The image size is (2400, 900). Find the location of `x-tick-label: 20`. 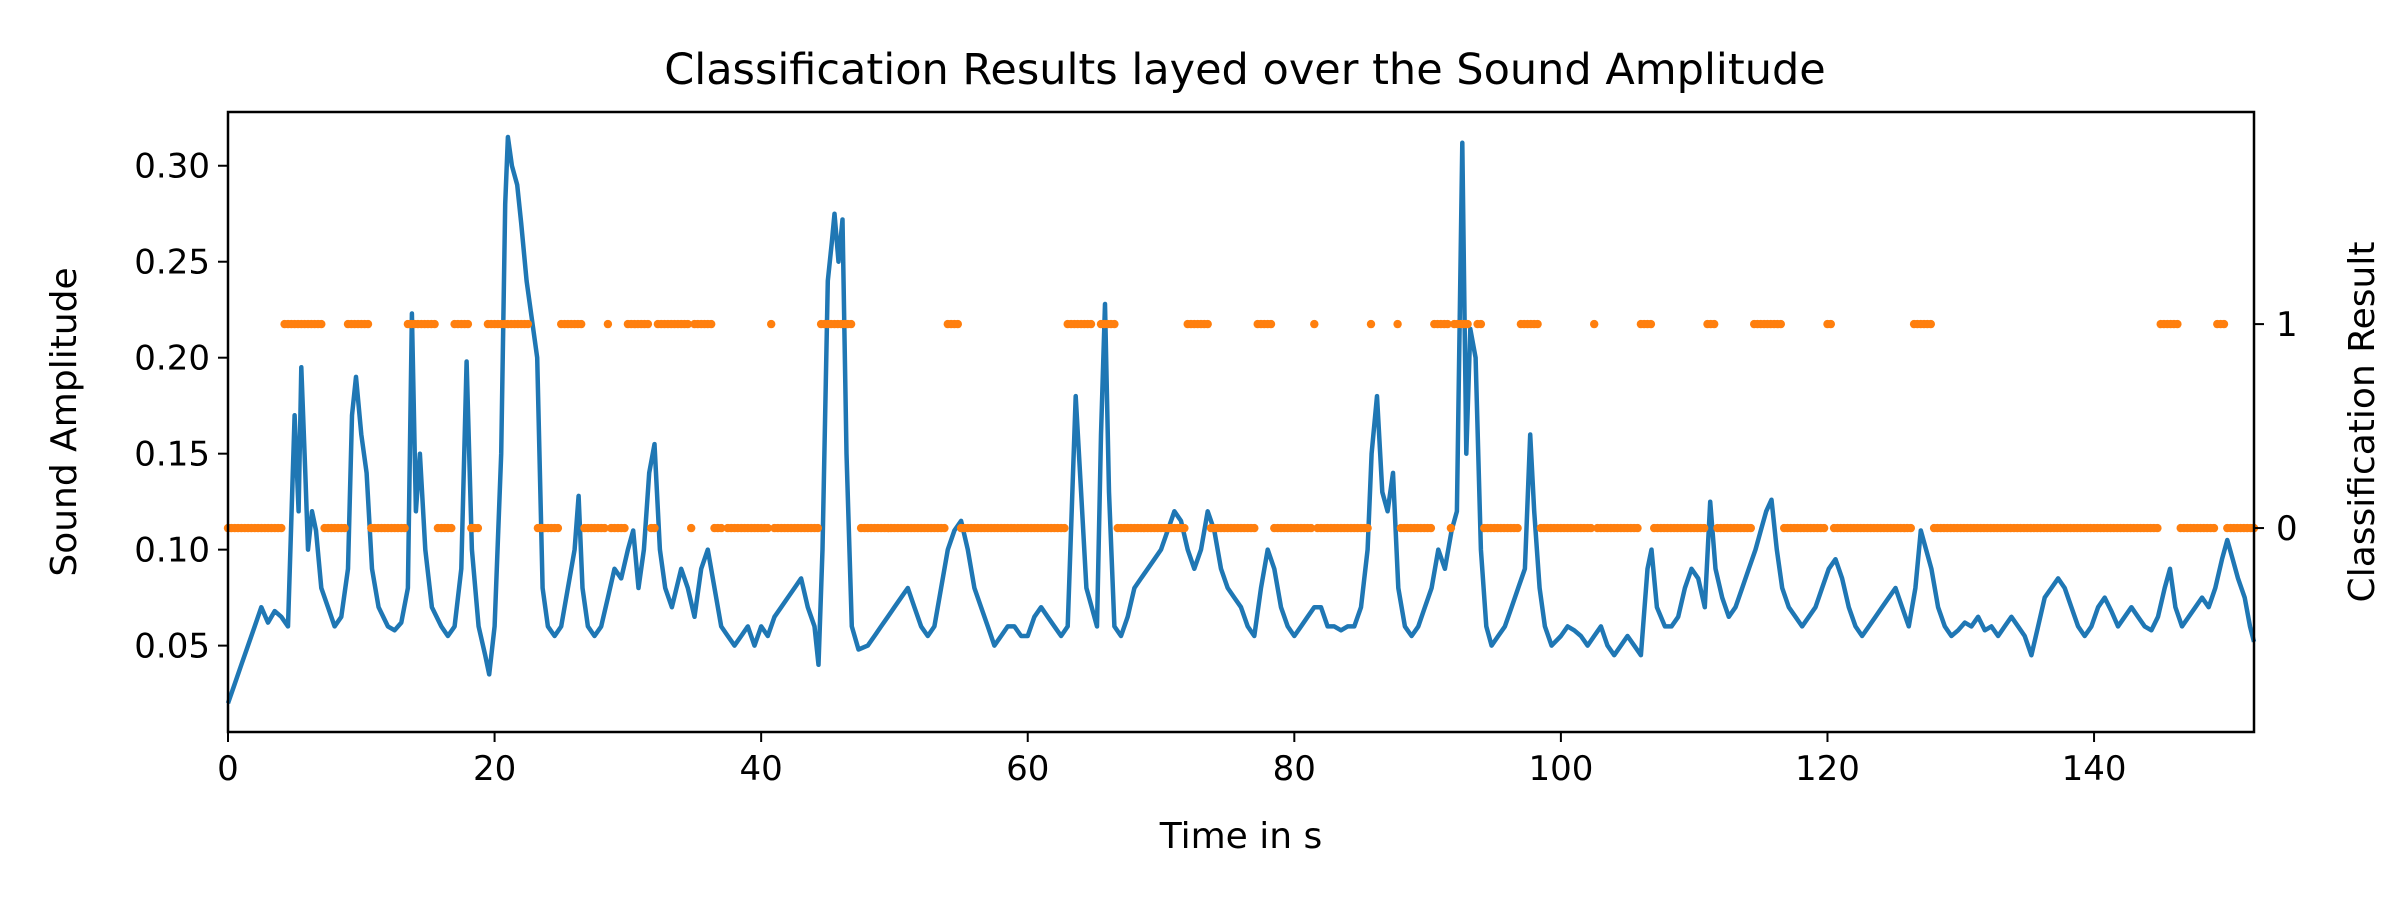

x-tick-label: 20 is located at coordinates (494, 769).